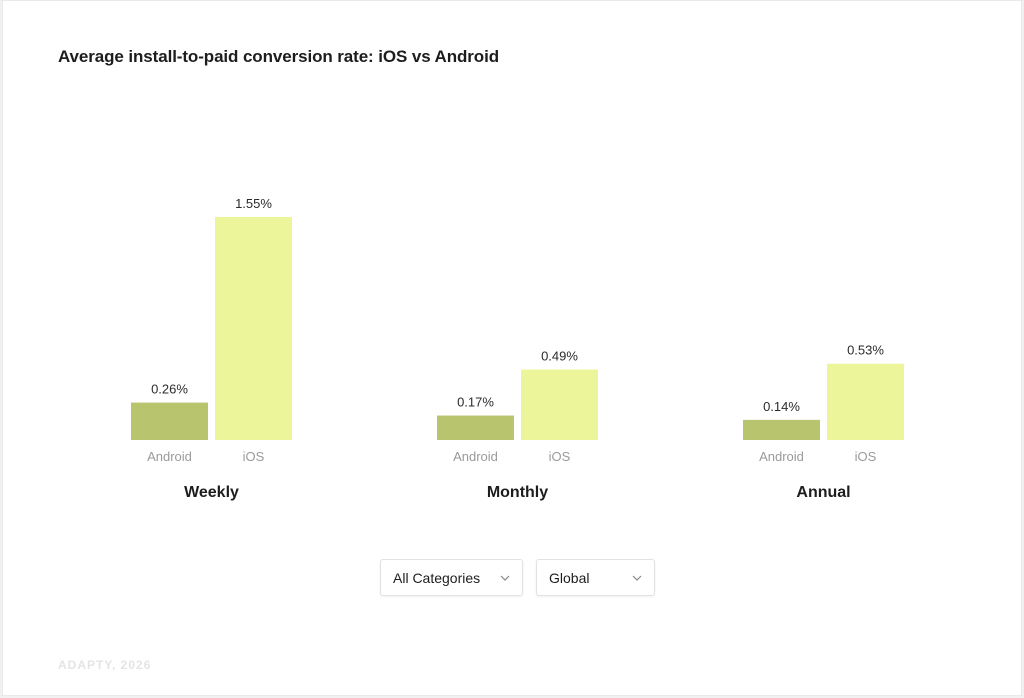  What do you see at coordinates (475, 427) in the screenshot?
I see `bar-android-monthly` at bounding box center [475, 427].